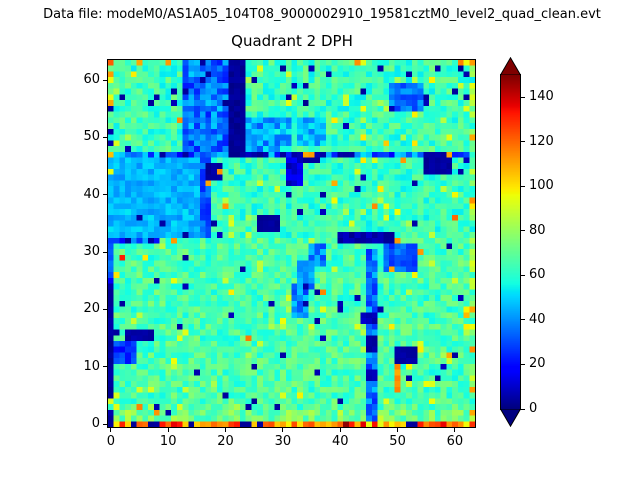 The width and height of the screenshot is (640, 480). I want to click on y-tick-label-20: 20, so click(91, 309).